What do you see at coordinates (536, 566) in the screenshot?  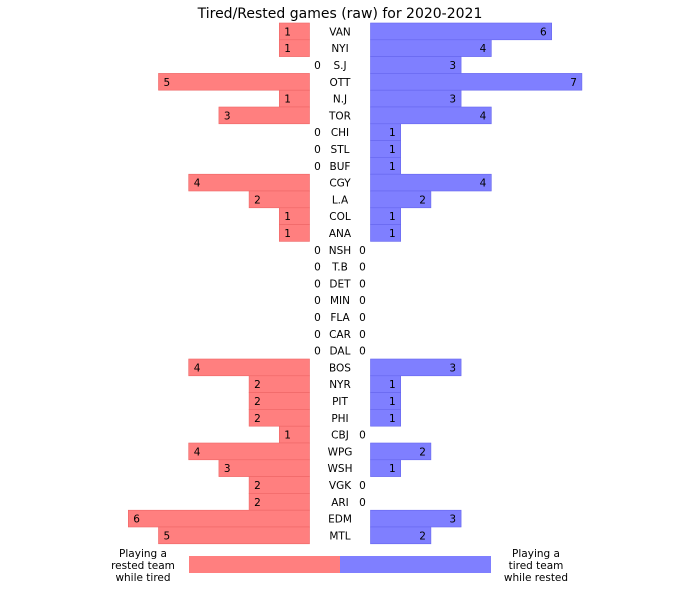 I see `legend-rested-label: Playing a tired team while rested` at bounding box center [536, 566].